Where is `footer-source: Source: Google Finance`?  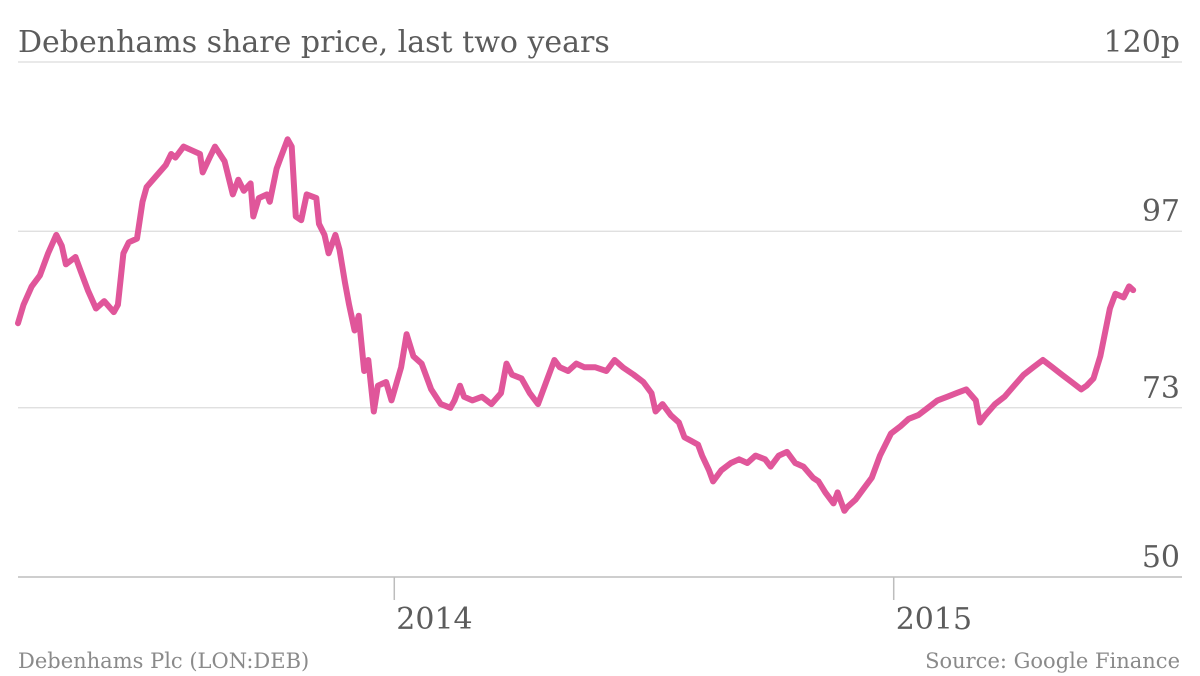
footer-source: Source: Google Finance is located at coordinates (1052, 661).